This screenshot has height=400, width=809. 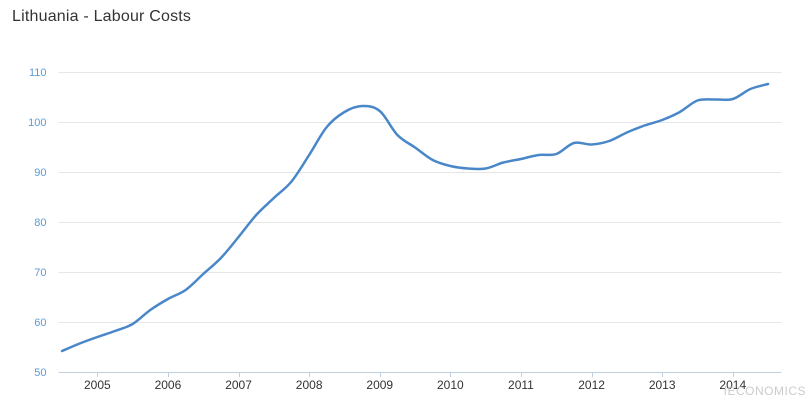 What do you see at coordinates (521, 385) in the screenshot?
I see `x-axis-tick-label: 2011` at bounding box center [521, 385].